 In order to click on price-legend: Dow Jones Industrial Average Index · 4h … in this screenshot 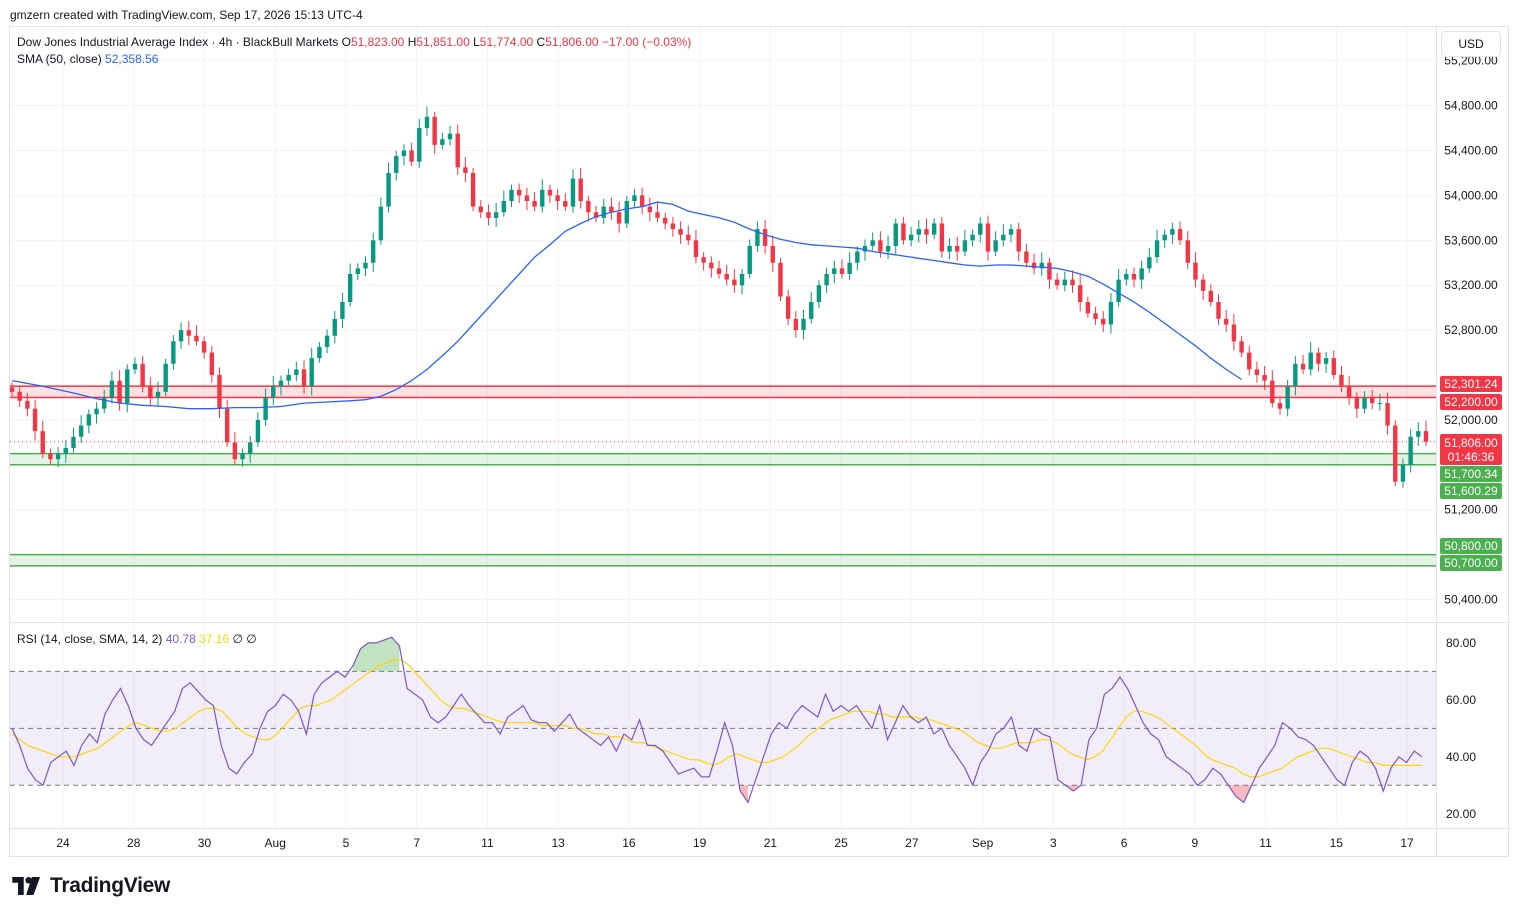, I will do `click(354, 42)`.